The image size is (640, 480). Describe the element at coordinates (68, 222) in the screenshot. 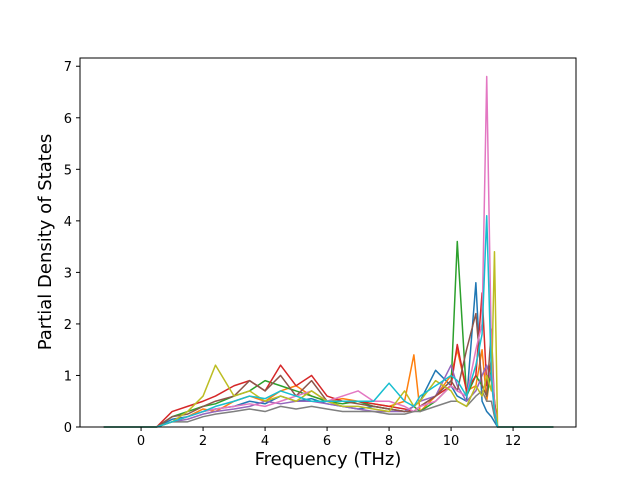

I see `y-tick-label: 4` at that location.